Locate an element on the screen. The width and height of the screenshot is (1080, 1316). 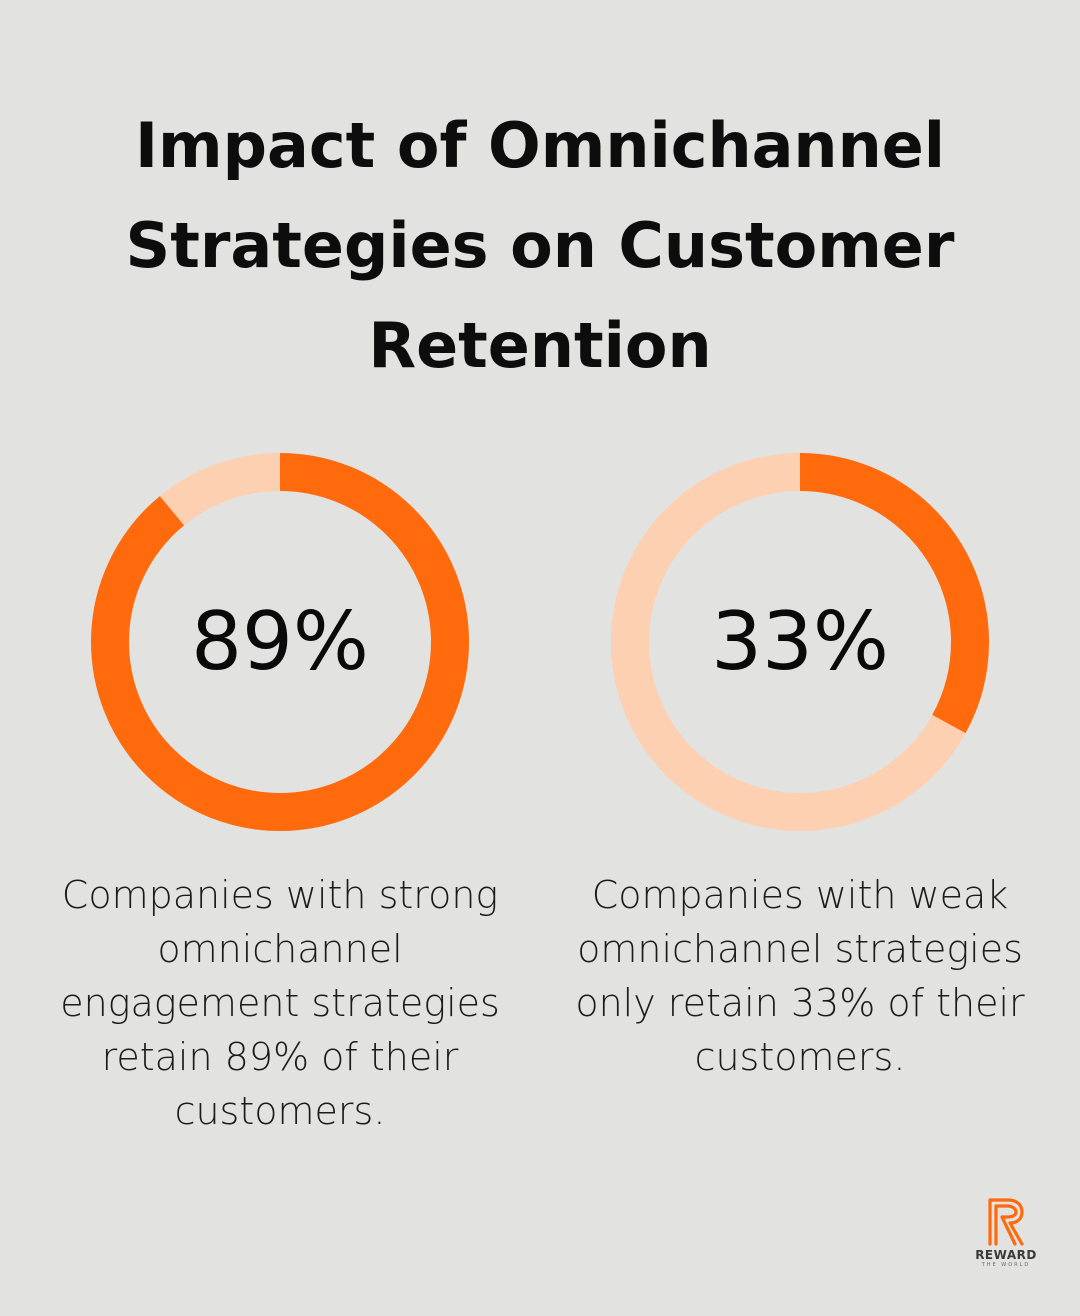
logo-text: REWARD is located at coordinates (1006, 1255).